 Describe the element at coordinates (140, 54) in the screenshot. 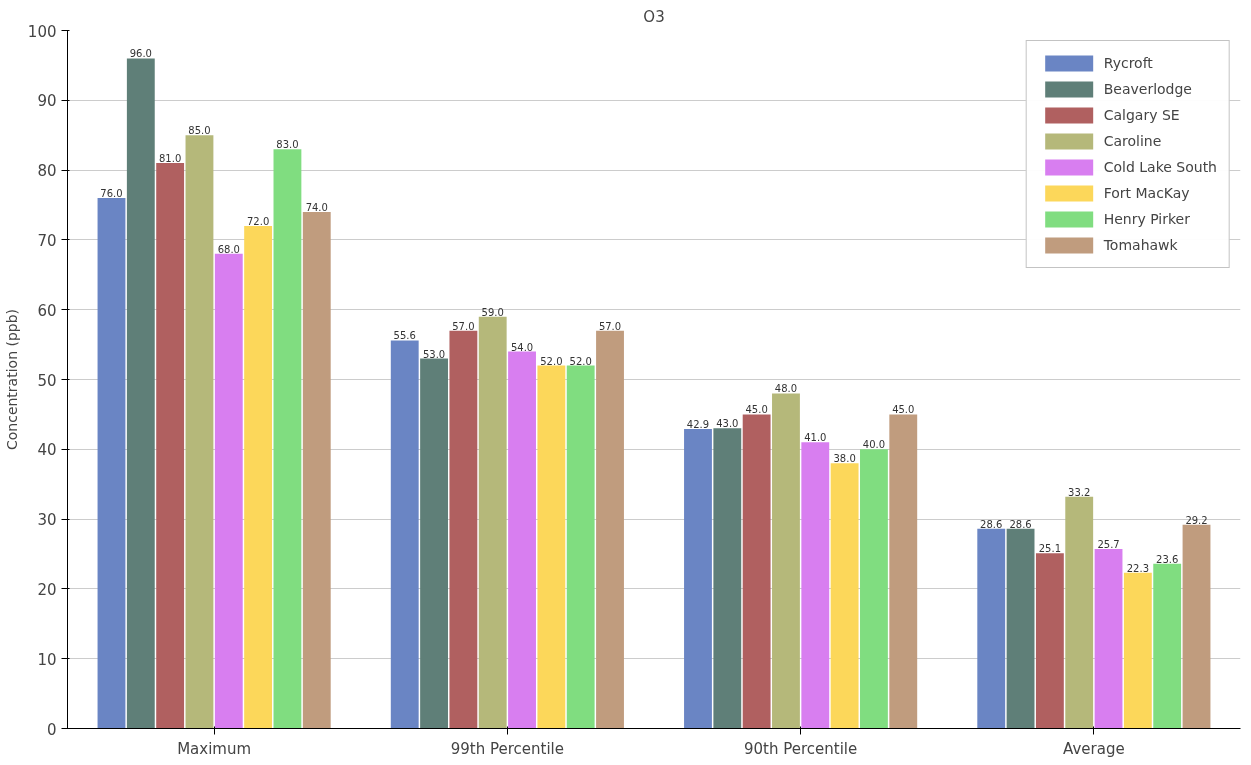

I see `data-label: 96.0` at that location.